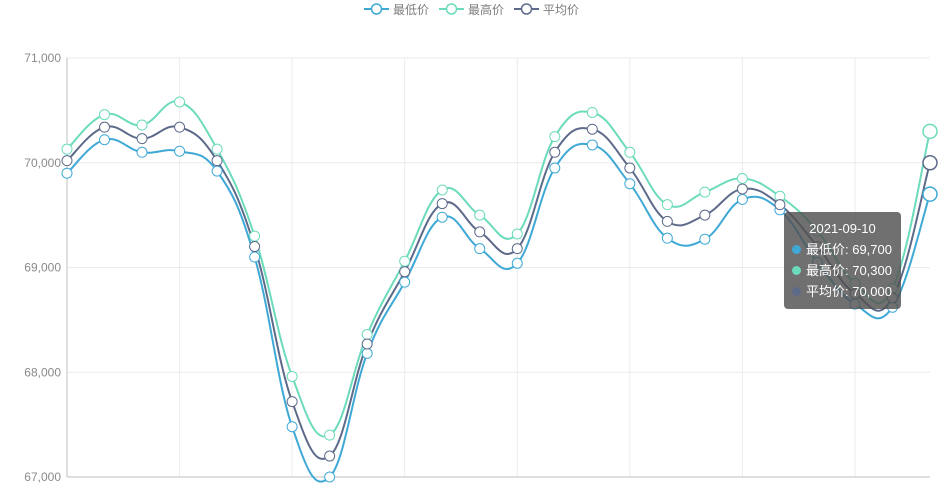 The image size is (943, 485). I want to click on legend-item-0: 最低价, so click(396, 9).